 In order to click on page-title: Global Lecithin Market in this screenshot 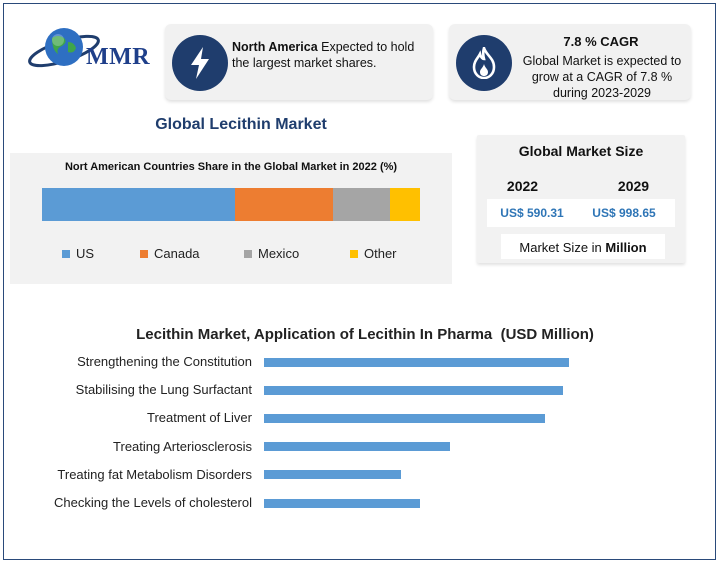, I will do `click(241, 124)`.